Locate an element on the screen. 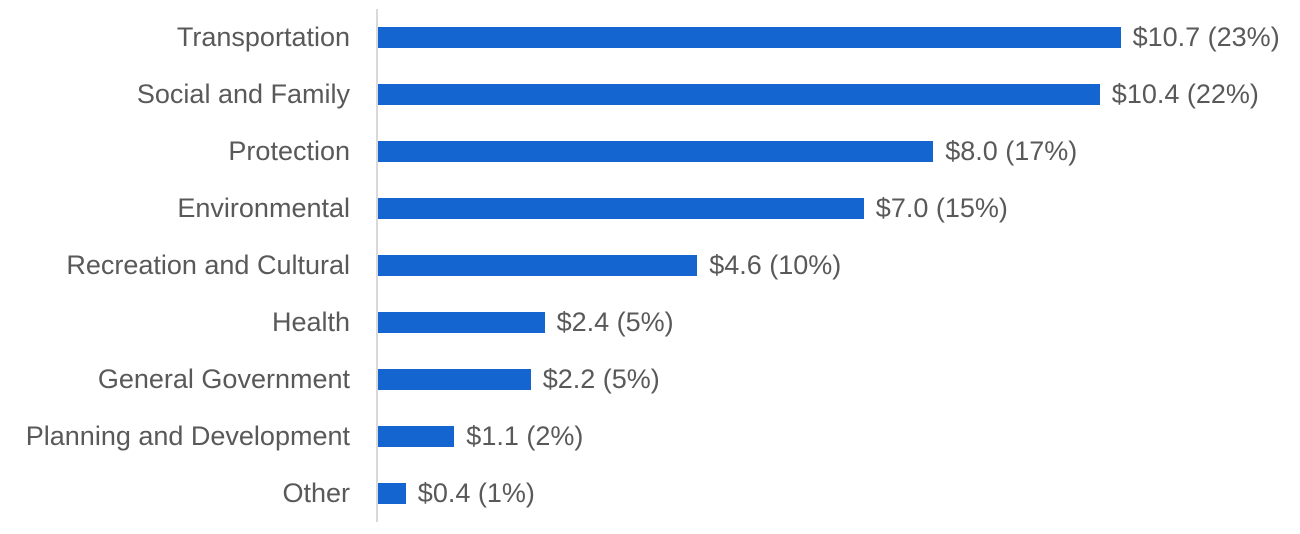 The image size is (1300, 534). value-label: $1.1 (2%) is located at coordinates (525, 435).